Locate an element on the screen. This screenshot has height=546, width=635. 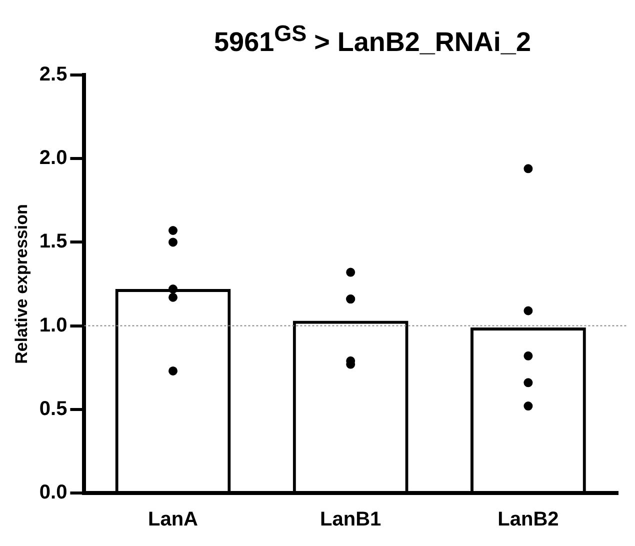
x-tick-label: LanA is located at coordinates (173, 519).